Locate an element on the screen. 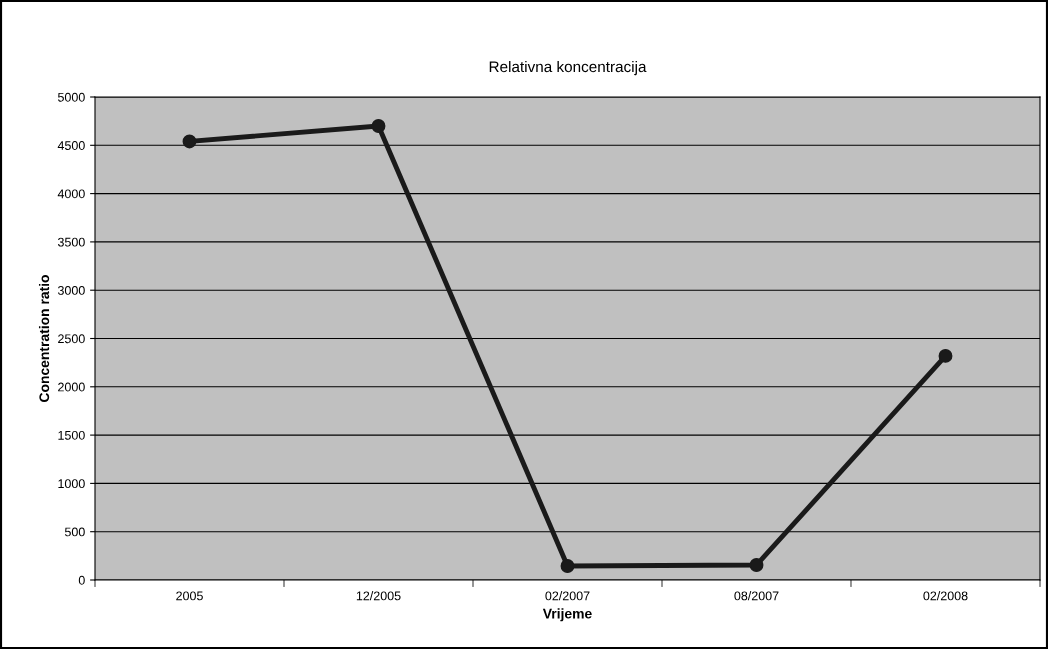 This screenshot has width=1048, height=649. y-tick-label: 500 is located at coordinates (74, 532).